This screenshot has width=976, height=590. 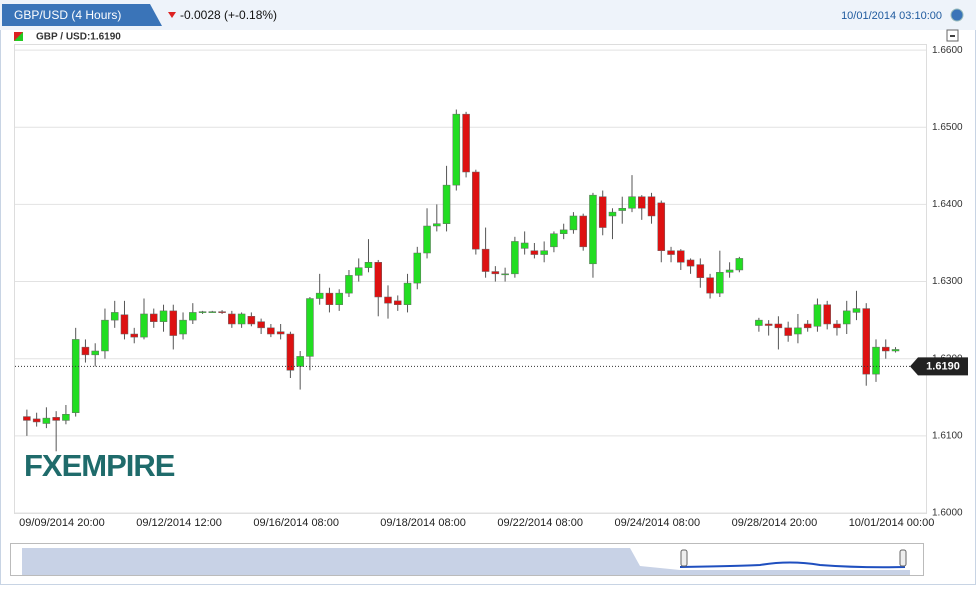 I want to click on refresh-button, so click(x=957, y=15).